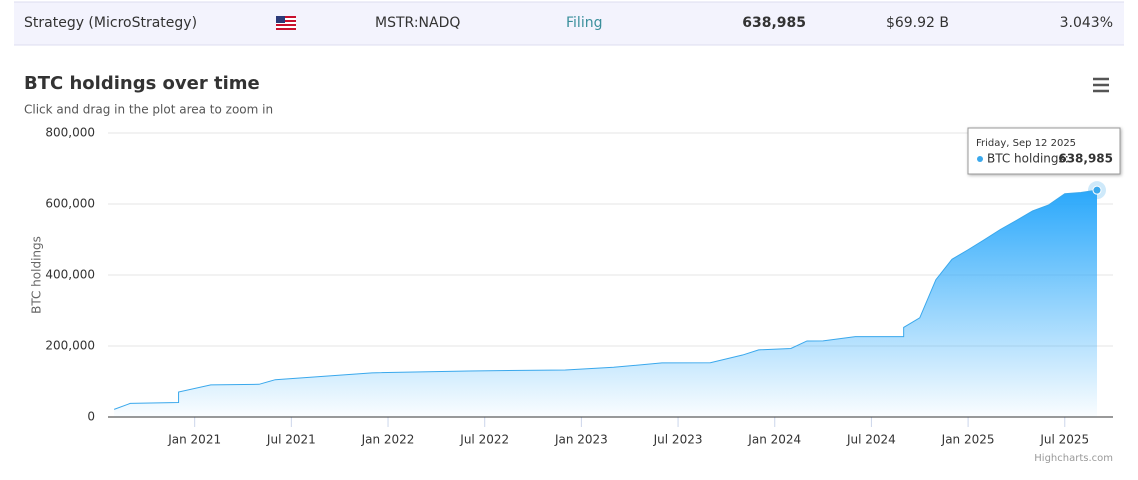 The height and width of the screenshot is (480, 1138). I want to click on tooltip-label: BTC holdings:, so click(1028, 159).